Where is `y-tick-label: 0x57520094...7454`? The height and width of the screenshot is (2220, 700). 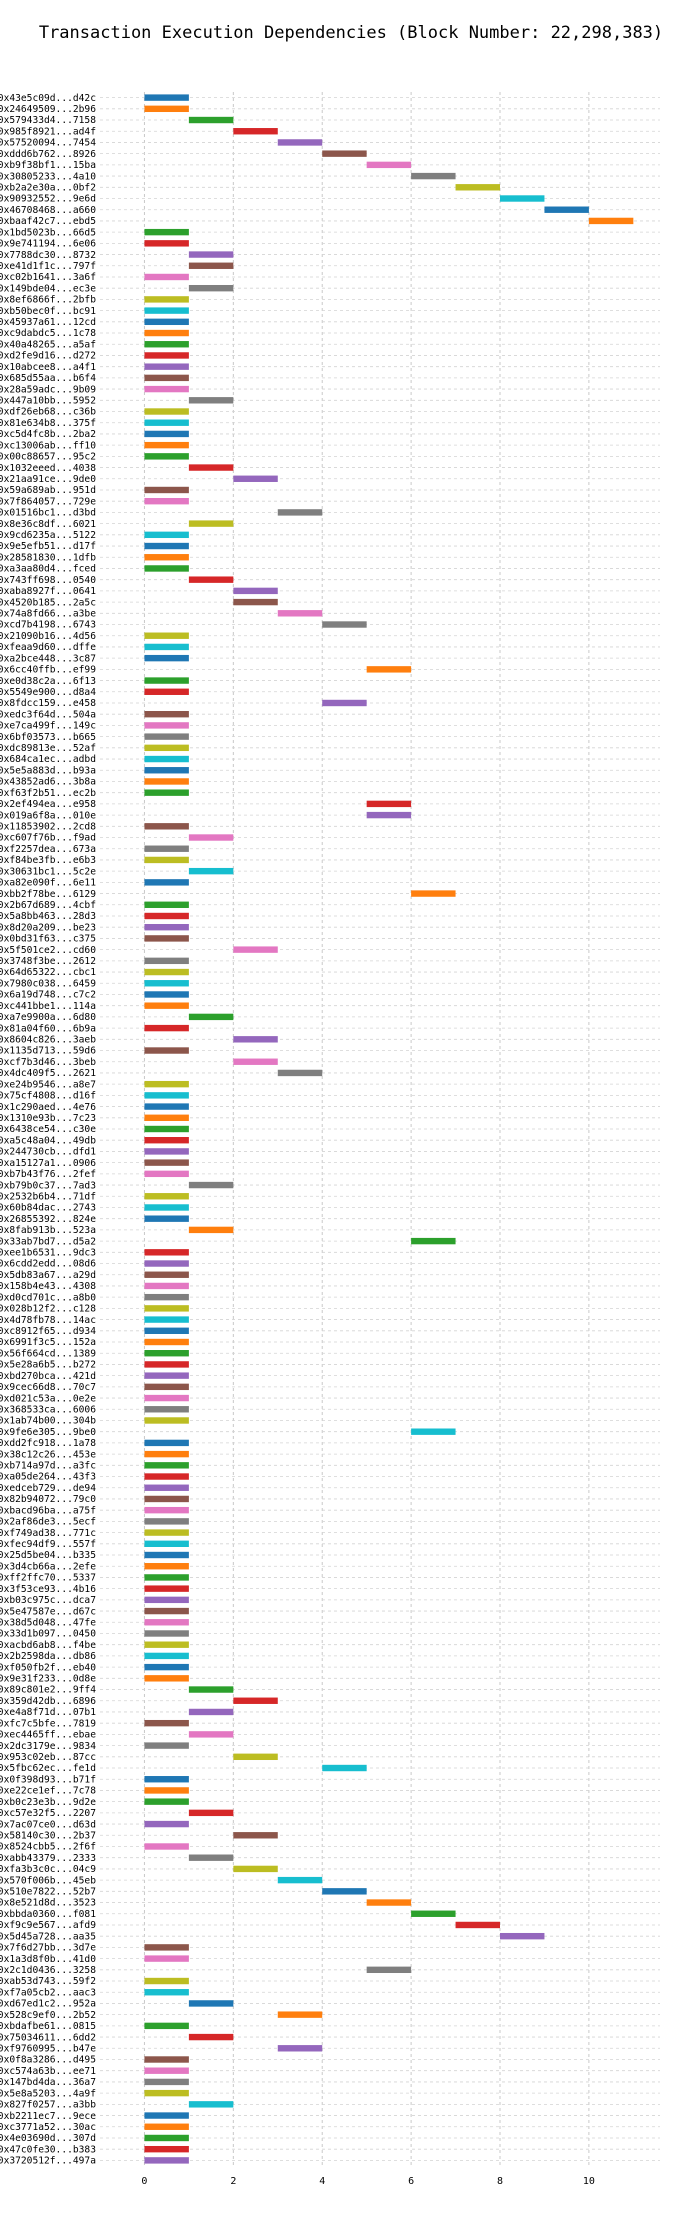
y-tick-label: 0x57520094...7454 is located at coordinates (48, 143).